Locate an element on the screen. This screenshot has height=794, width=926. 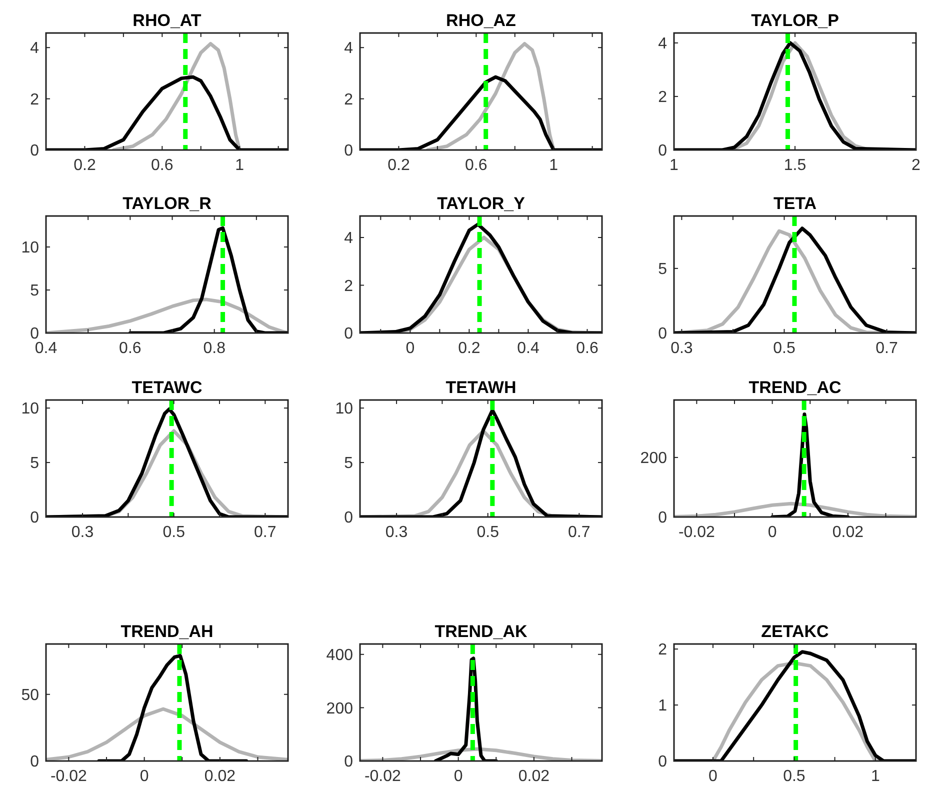
x-tick-label: 2 is located at coordinates (916, 165).